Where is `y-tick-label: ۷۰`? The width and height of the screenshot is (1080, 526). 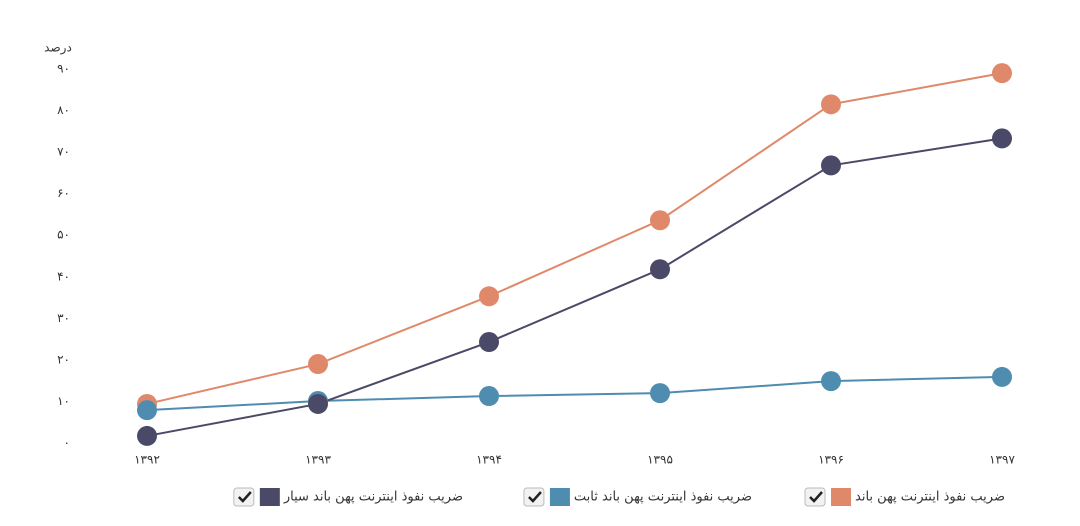 y-tick-label: ۷۰ is located at coordinates (63, 152).